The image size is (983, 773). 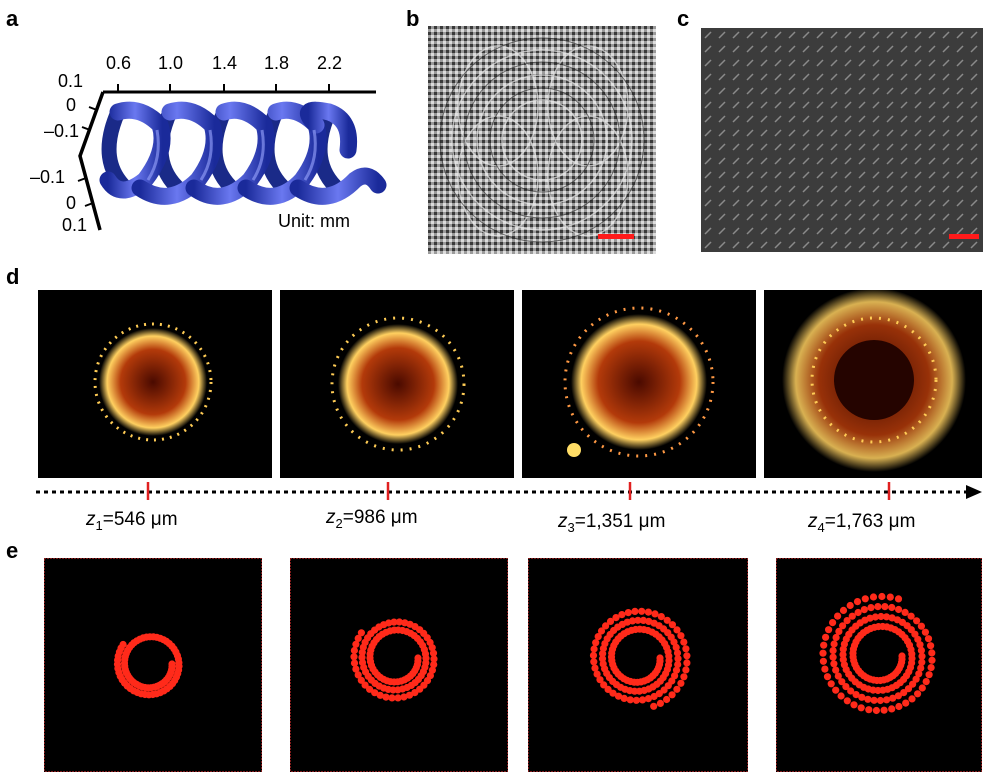 I want to click on panel-label-b: b, so click(x=413, y=18).